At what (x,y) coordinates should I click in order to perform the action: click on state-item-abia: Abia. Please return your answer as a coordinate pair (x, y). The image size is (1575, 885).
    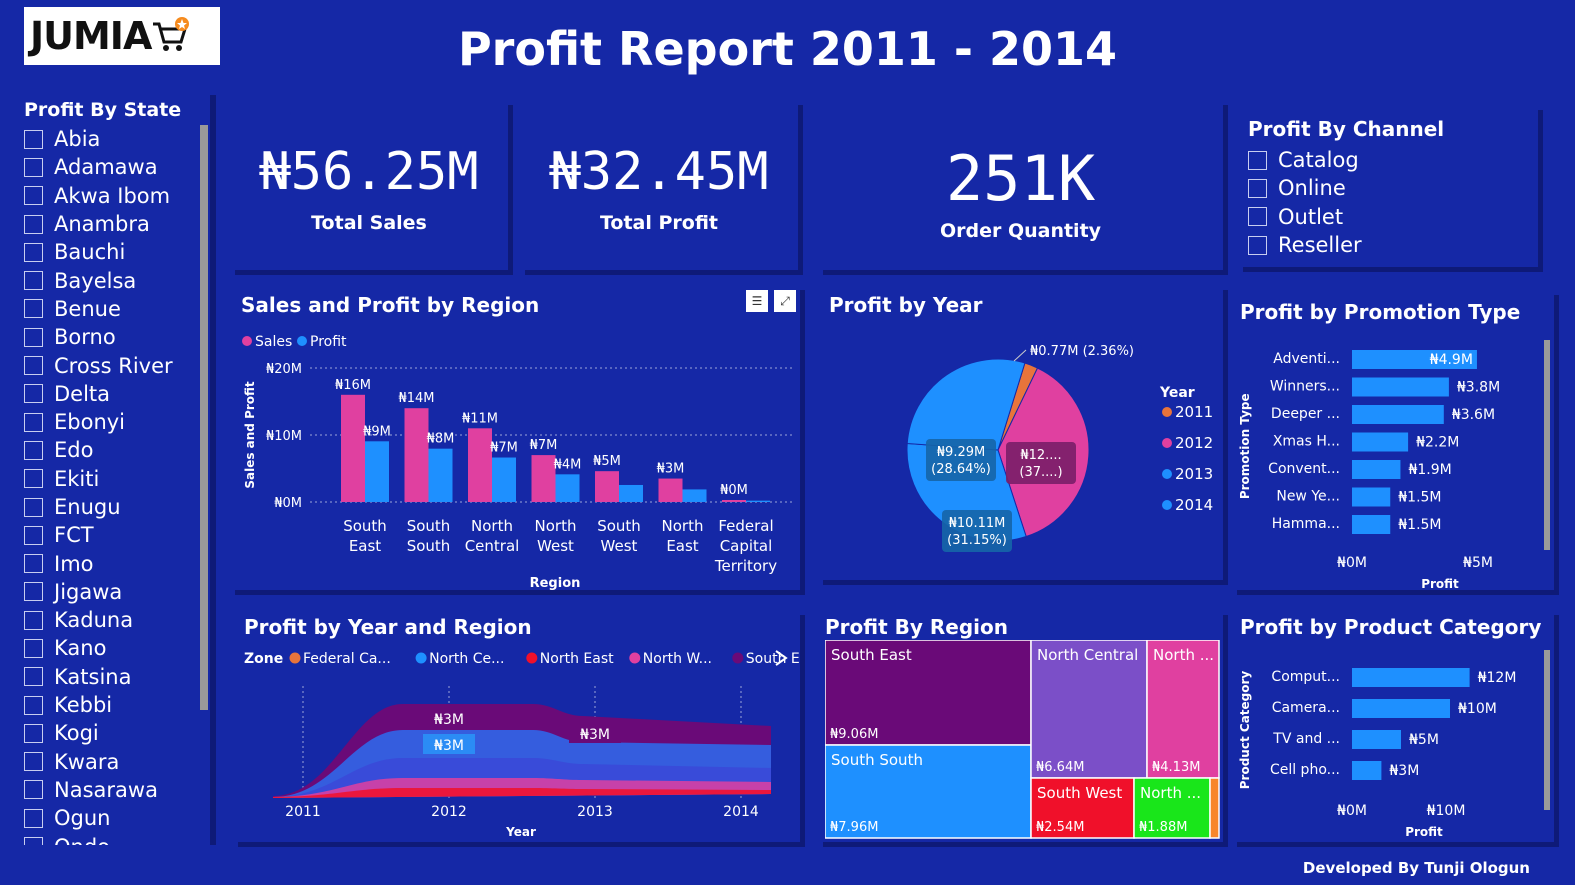
    Looking at the image, I should click on (111, 139).